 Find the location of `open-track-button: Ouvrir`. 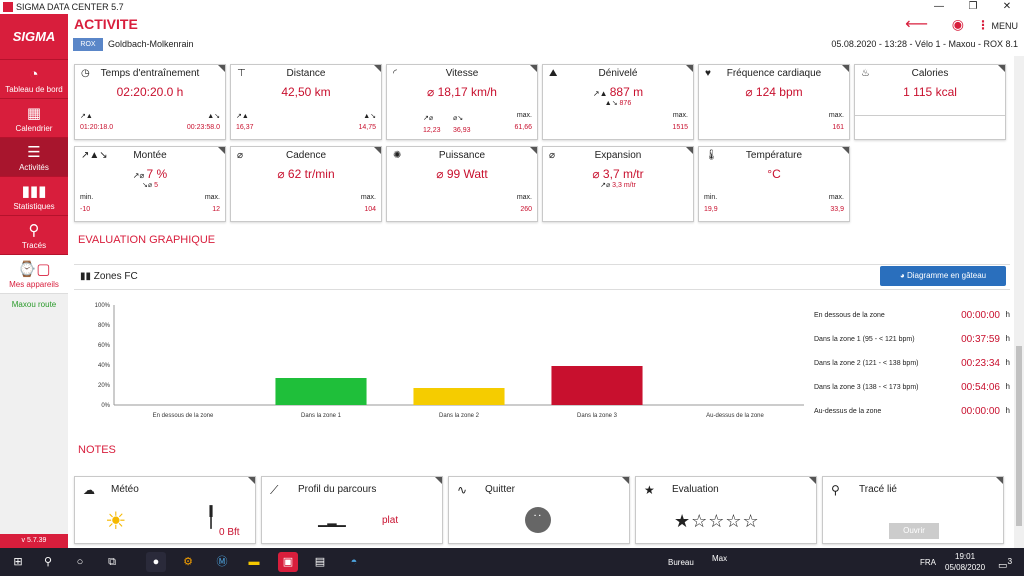

open-track-button: Ouvrir is located at coordinates (914, 531).